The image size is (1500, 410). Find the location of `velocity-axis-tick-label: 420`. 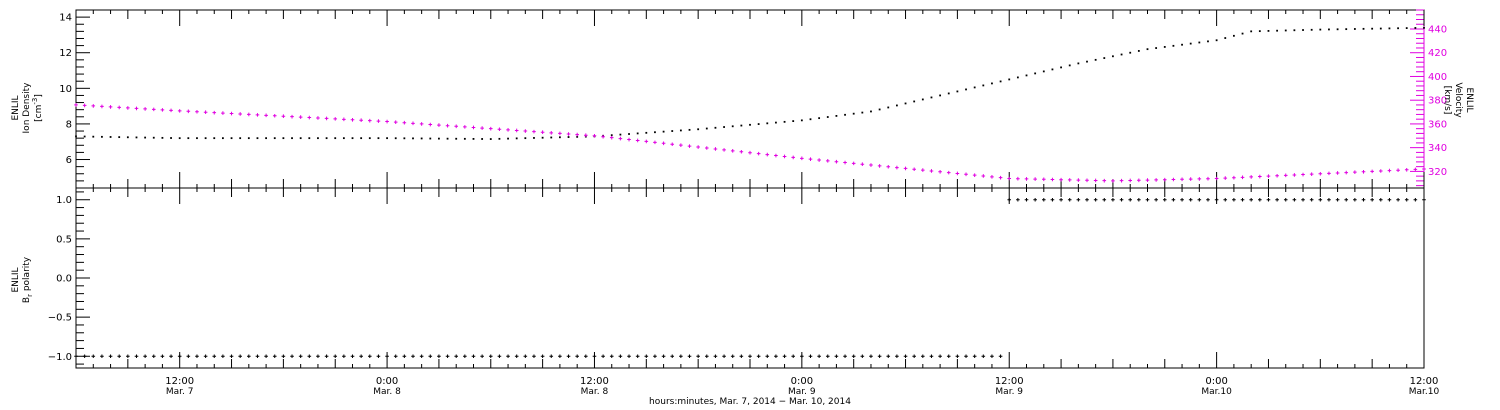

velocity-axis-tick-label: 420 is located at coordinates (1437, 53).